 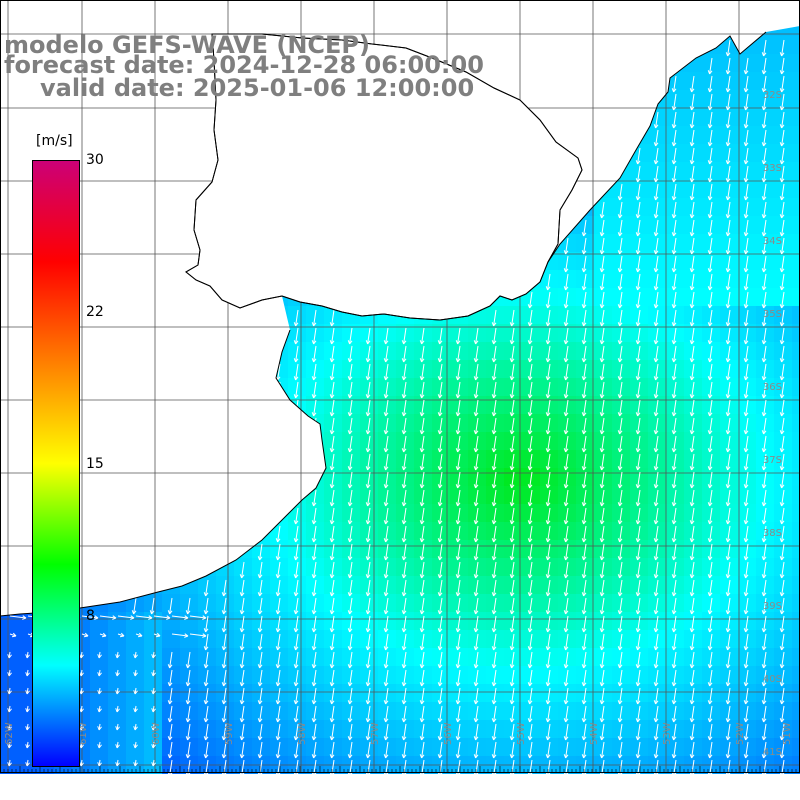 I want to click on latitude-label: 40S, so click(x=772, y=679).